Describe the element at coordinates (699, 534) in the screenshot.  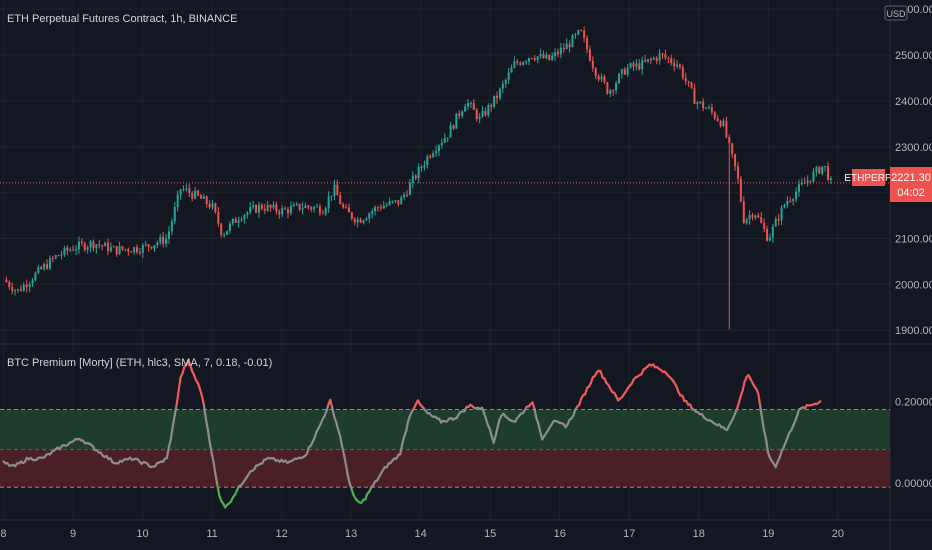
I see `x-tick-label: 18` at that location.